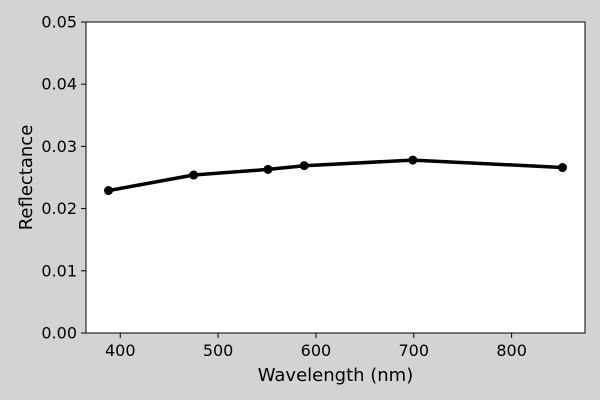 The height and width of the screenshot is (400, 600). What do you see at coordinates (336, 375) in the screenshot?
I see `x-axis-label: Wavelength (nm)` at bounding box center [336, 375].